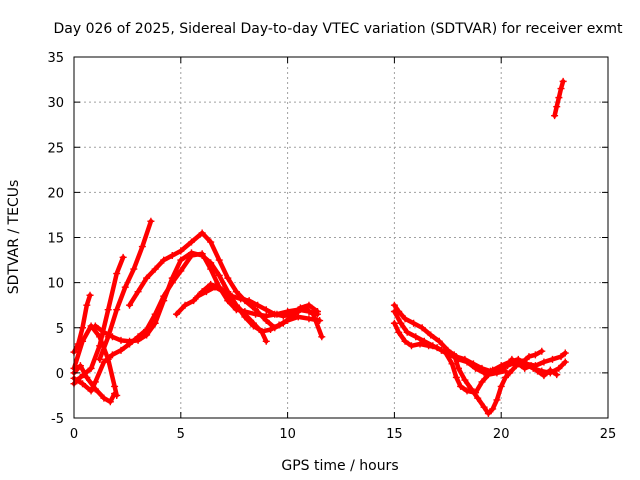  Describe the element at coordinates (94, 384) in the screenshot. I see `series-sat-d` at that location.